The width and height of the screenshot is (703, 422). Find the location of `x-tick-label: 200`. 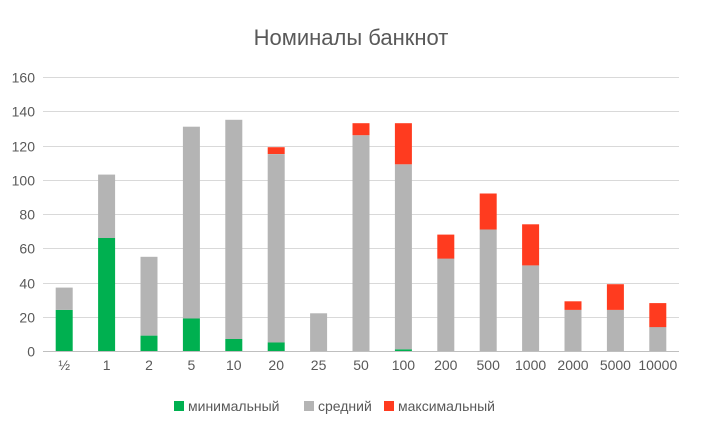

x-tick-label: 200 is located at coordinates (446, 365).